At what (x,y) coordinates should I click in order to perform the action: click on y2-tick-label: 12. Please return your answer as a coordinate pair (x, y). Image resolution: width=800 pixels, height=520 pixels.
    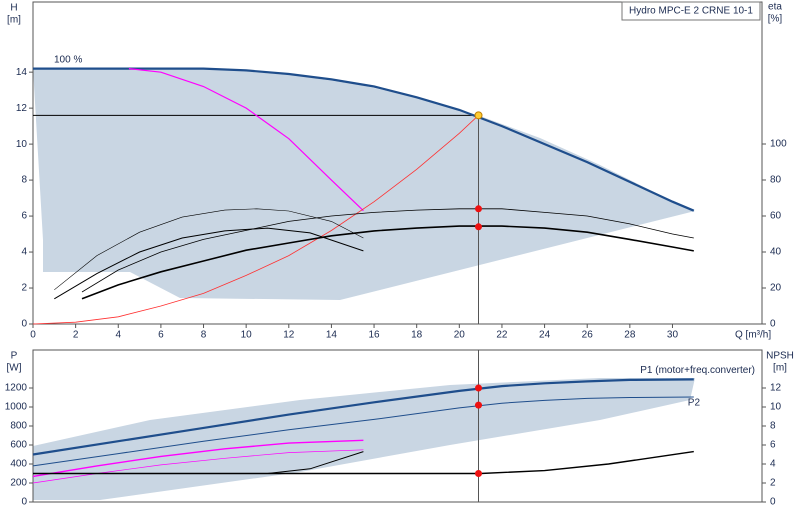
    Looking at the image, I should click on (776, 388).